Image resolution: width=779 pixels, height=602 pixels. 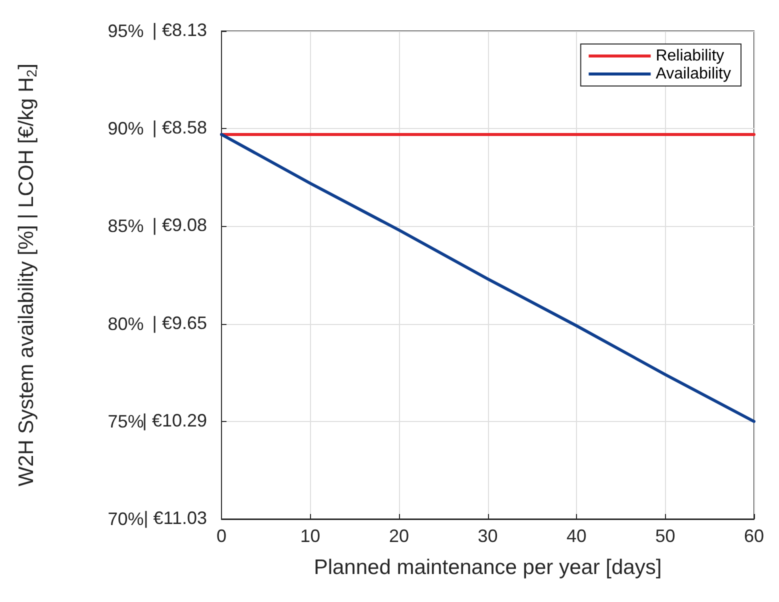 What do you see at coordinates (180, 128) in the screenshot?
I see `text: | €8.58` at bounding box center [180, 128].